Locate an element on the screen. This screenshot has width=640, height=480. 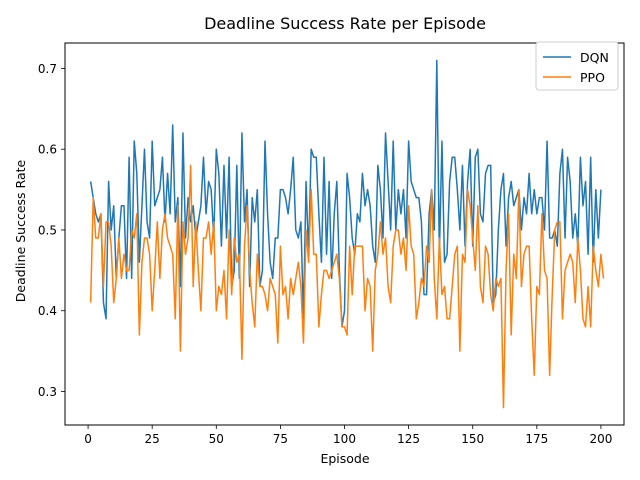
y-tick-label: 0.4 is located at coordinates (47, 311).